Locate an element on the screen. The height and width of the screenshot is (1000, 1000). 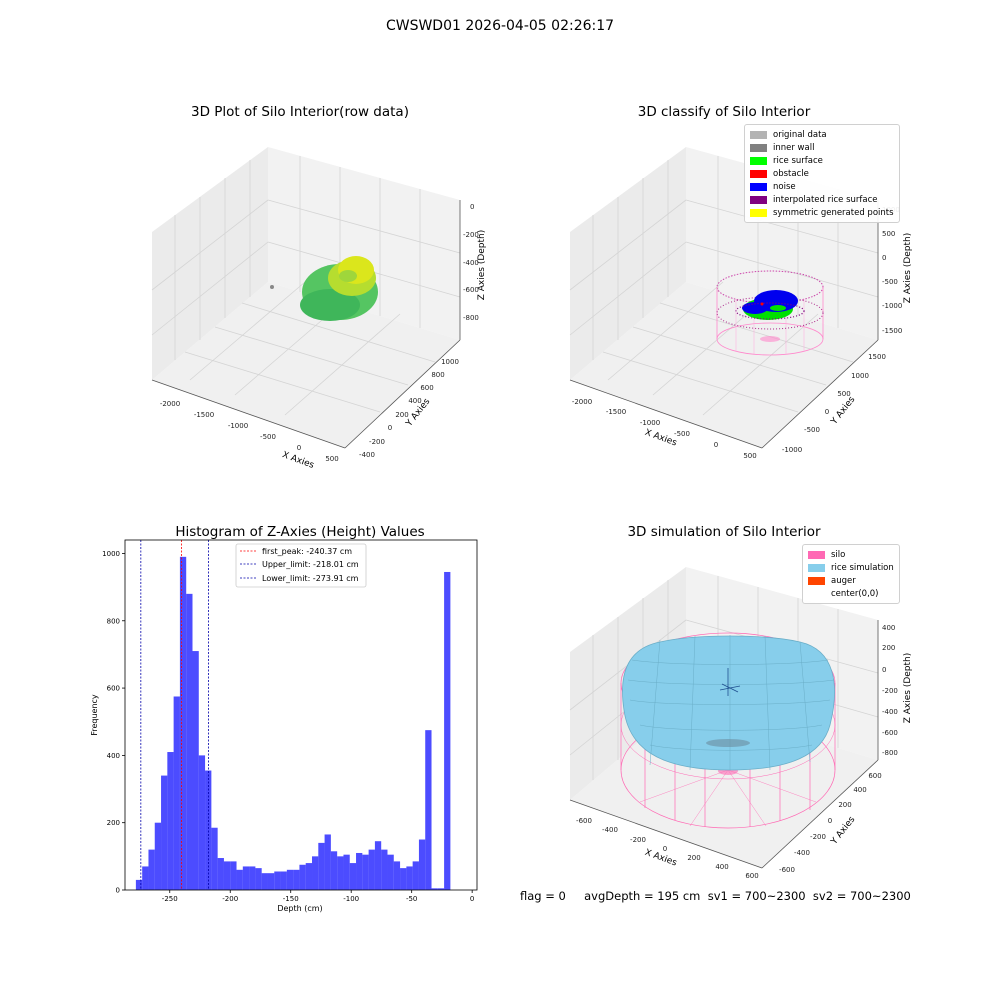
raw-z-axis-label: Z Axies (Depth) is located at coordinates (482, 265).